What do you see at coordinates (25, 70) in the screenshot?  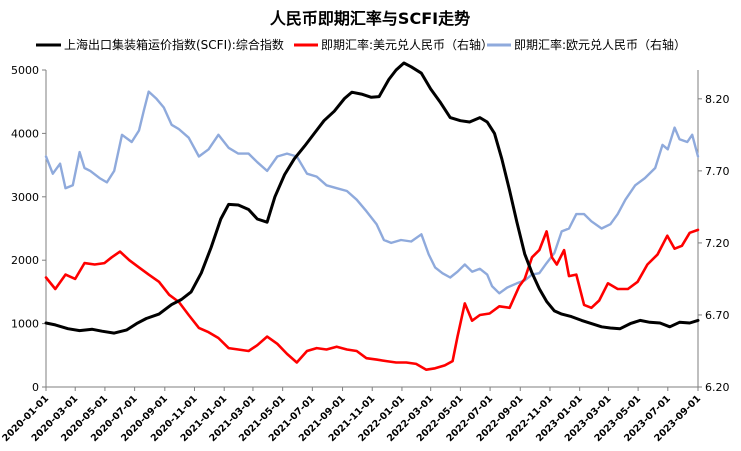 I see `y-left-tick-label: 5000` at bounding box center [25, 70].